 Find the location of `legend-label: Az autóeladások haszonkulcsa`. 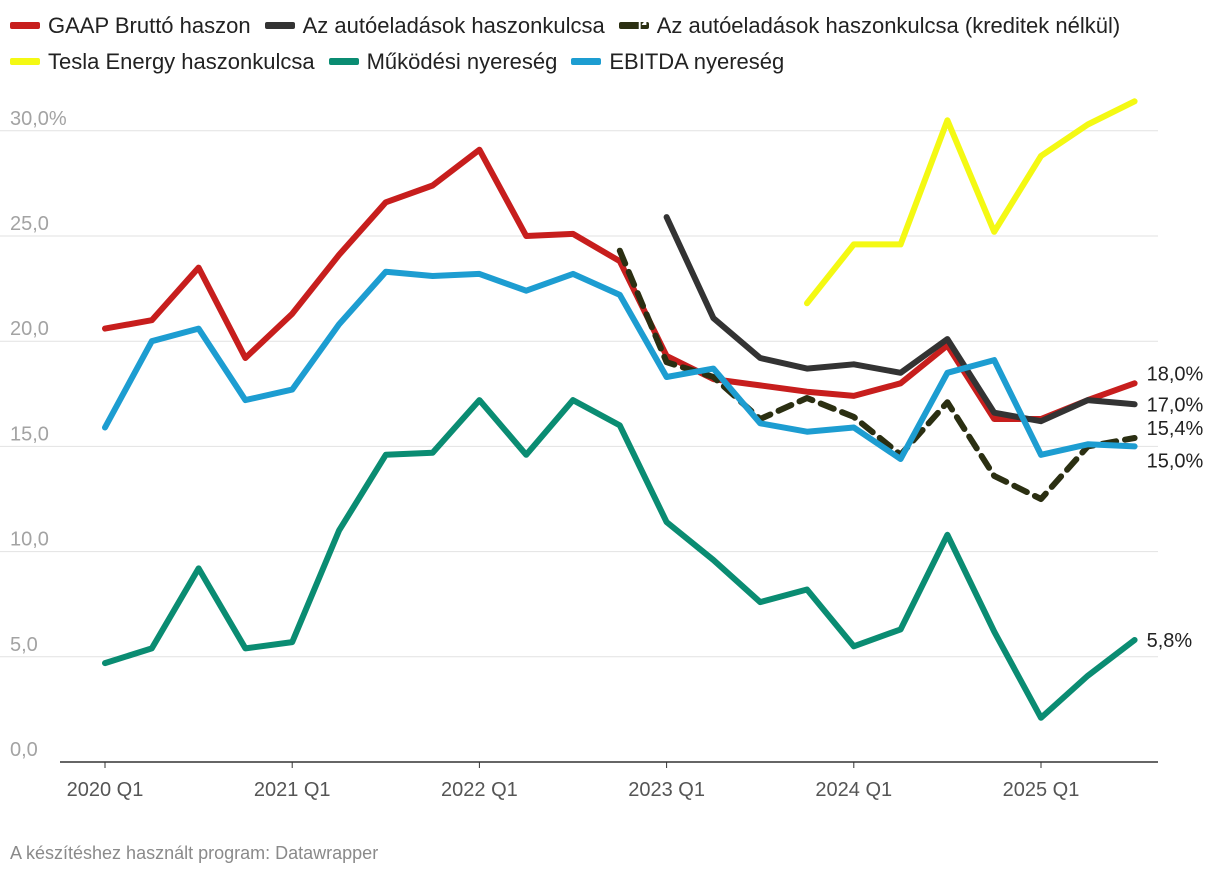

legend-label: Az autóeladások haszonkulcsa is located at coordinates (453, 25).